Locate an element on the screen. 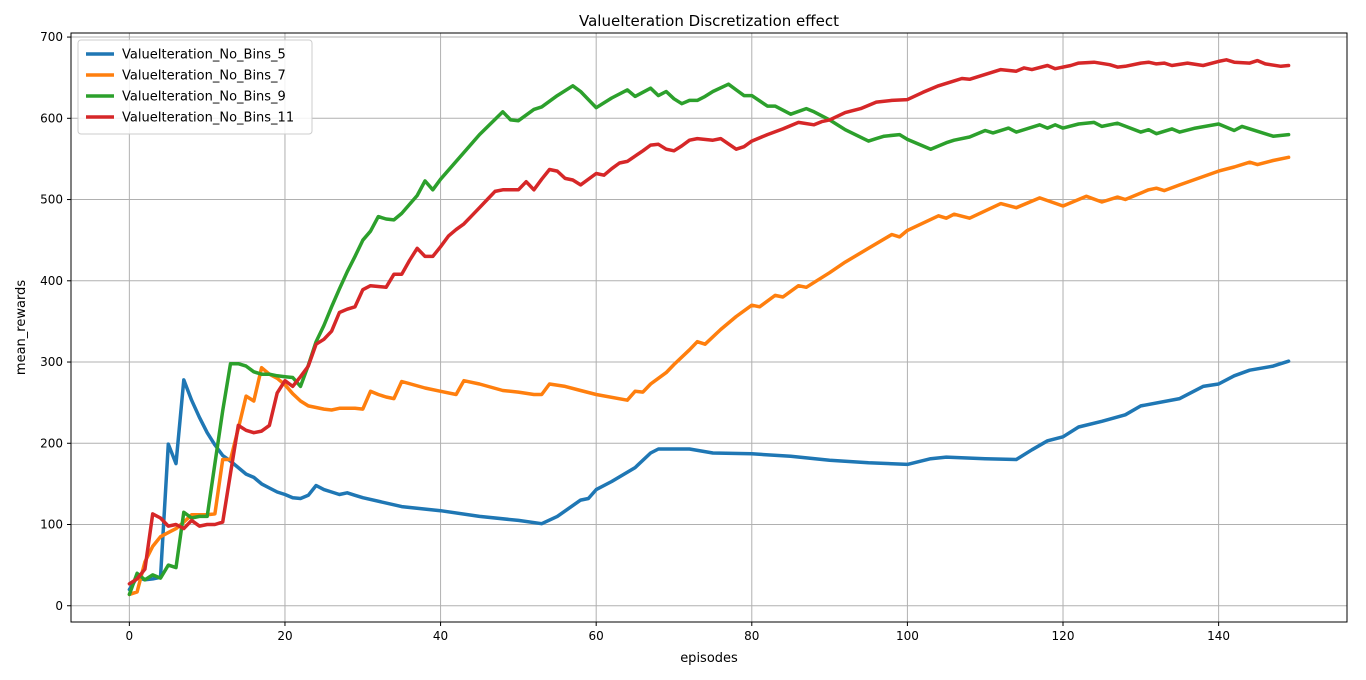  y-tick-label: 200 is located at coordinates (51, 443).